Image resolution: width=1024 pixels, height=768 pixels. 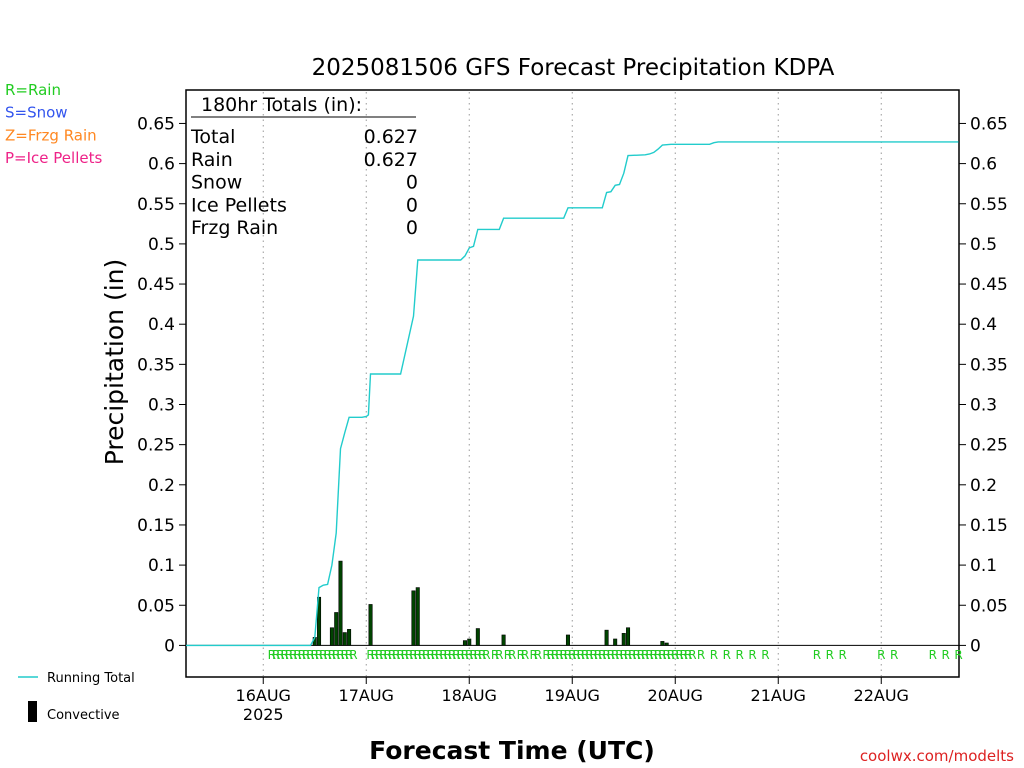 I want to click on totals-row-label: Ice Pellets, so click(x=239, y=205).